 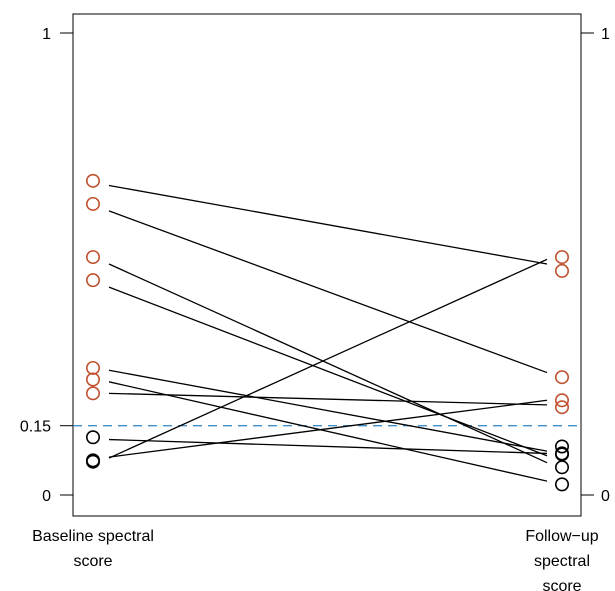 I want to click on left-tick-label: 0.15, so click(x=35, y=427).